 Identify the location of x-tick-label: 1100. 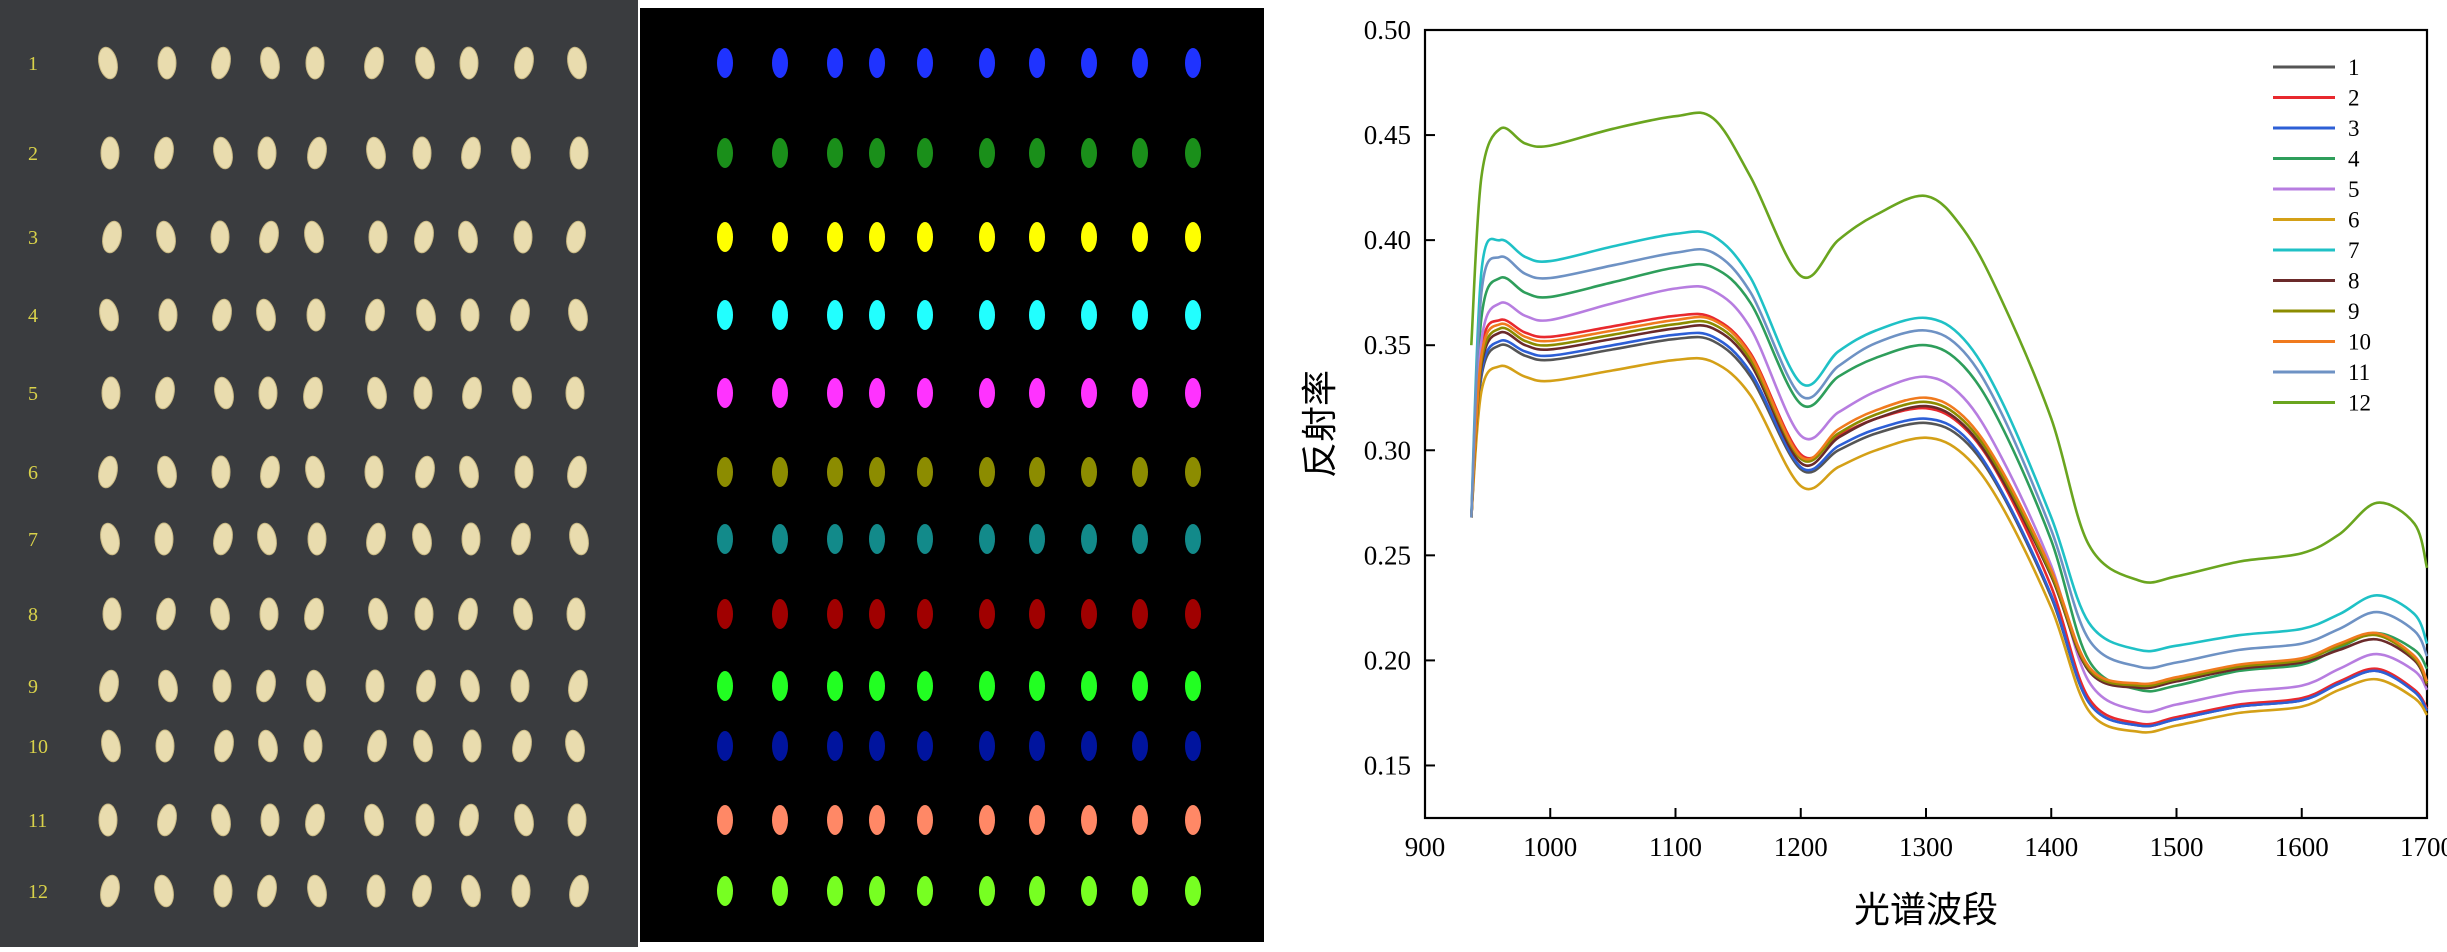
(1675, 847).